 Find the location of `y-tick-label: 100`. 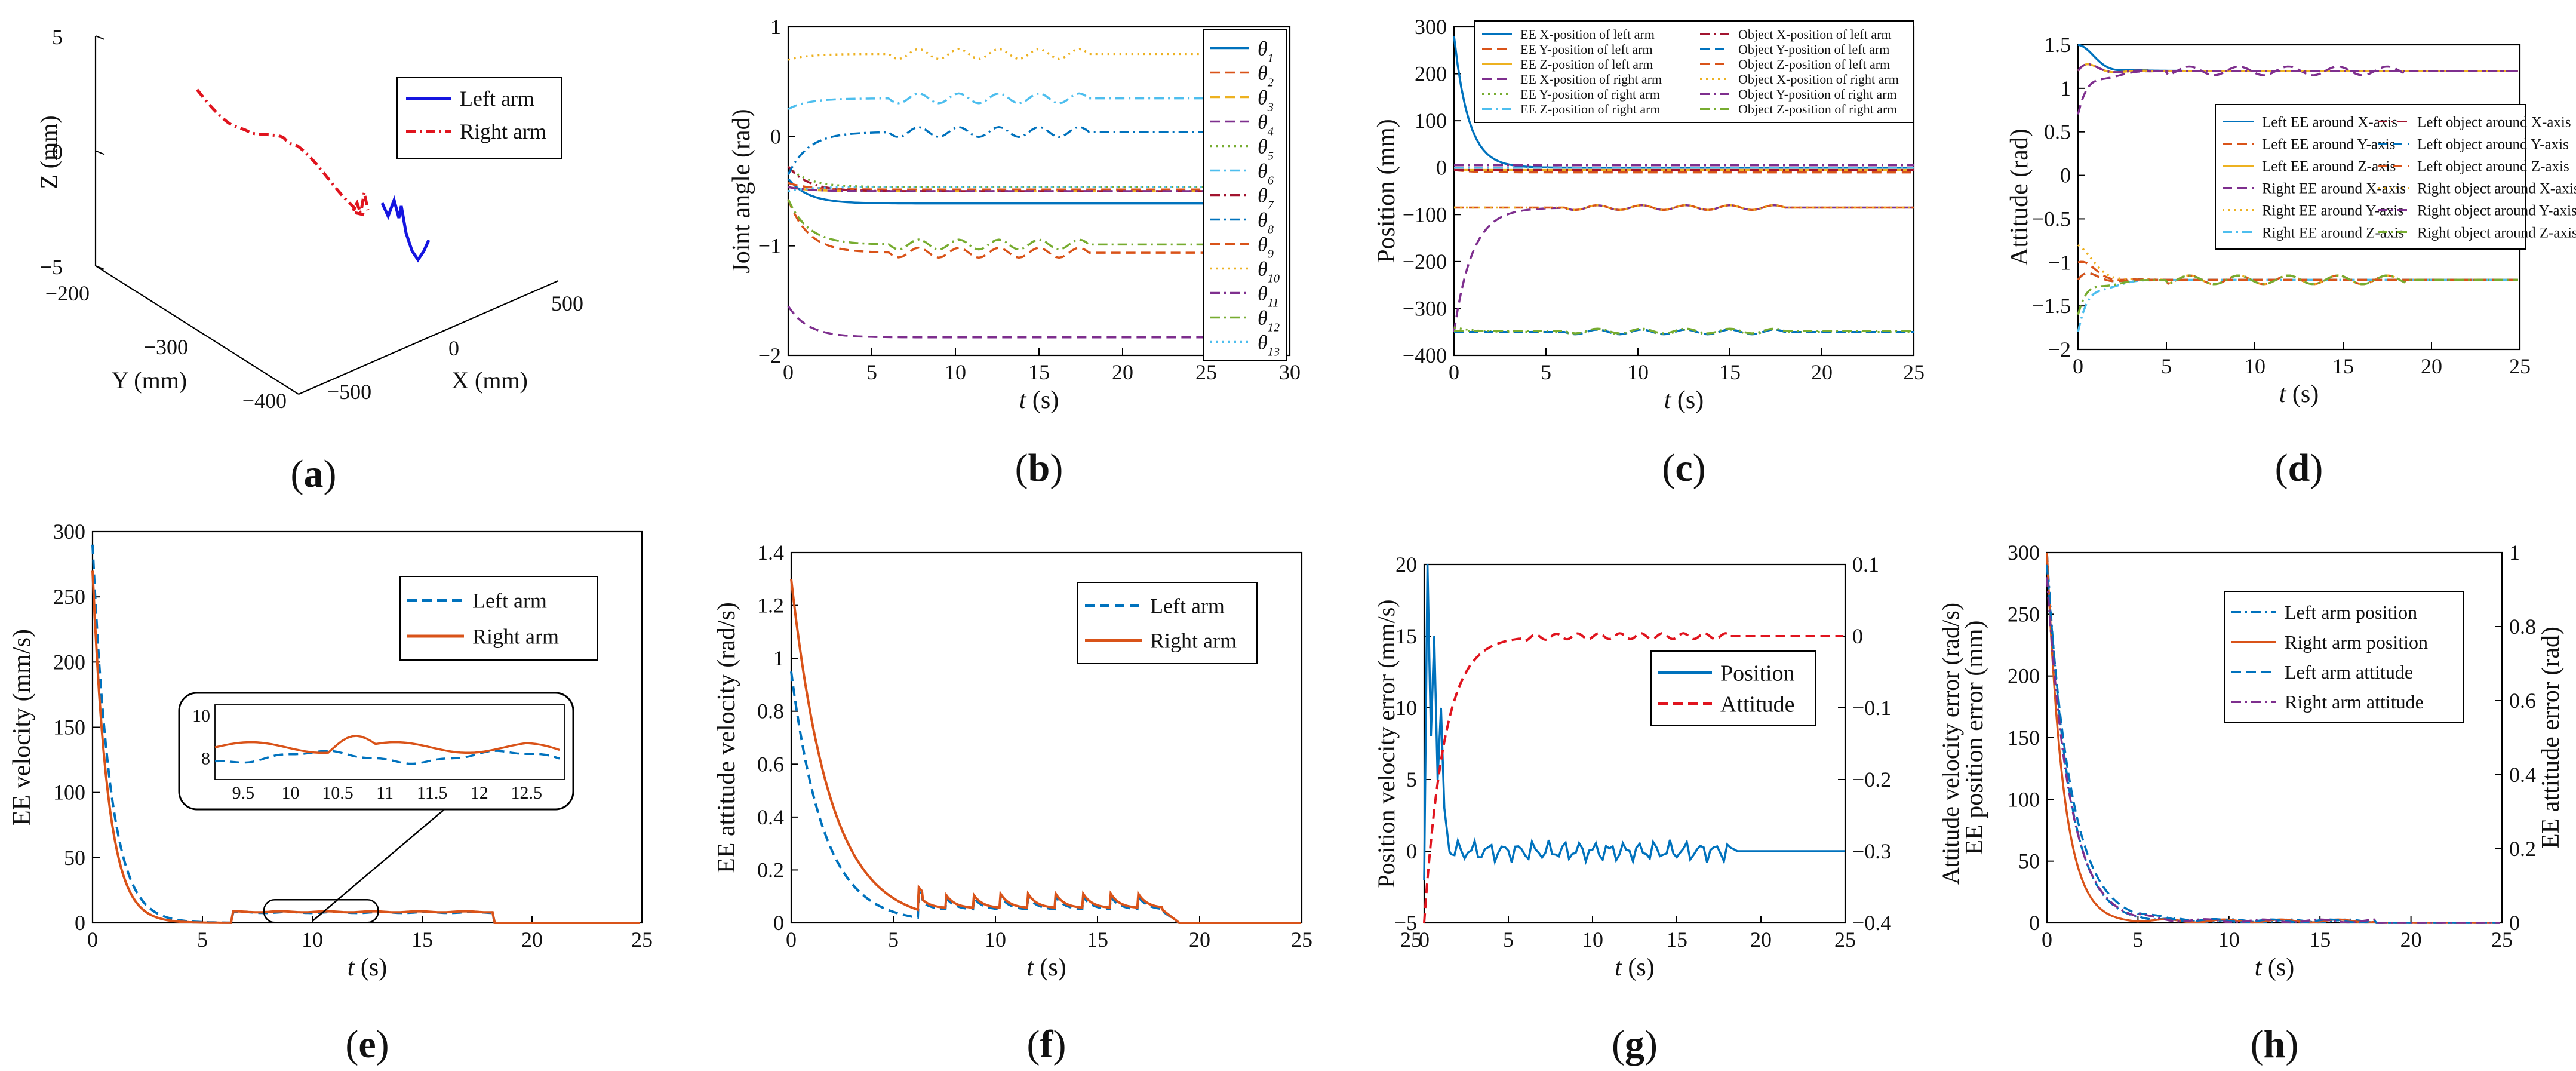

y-tick-label: 100 is located at coordinates (2024, 799).